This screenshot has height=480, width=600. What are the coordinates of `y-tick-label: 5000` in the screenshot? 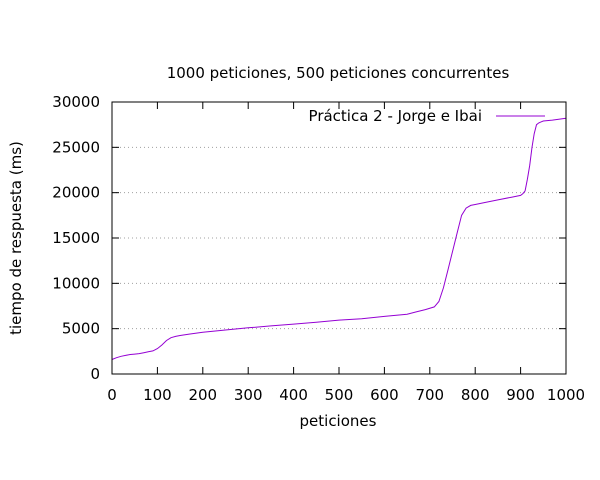 It's located at (81, 329).